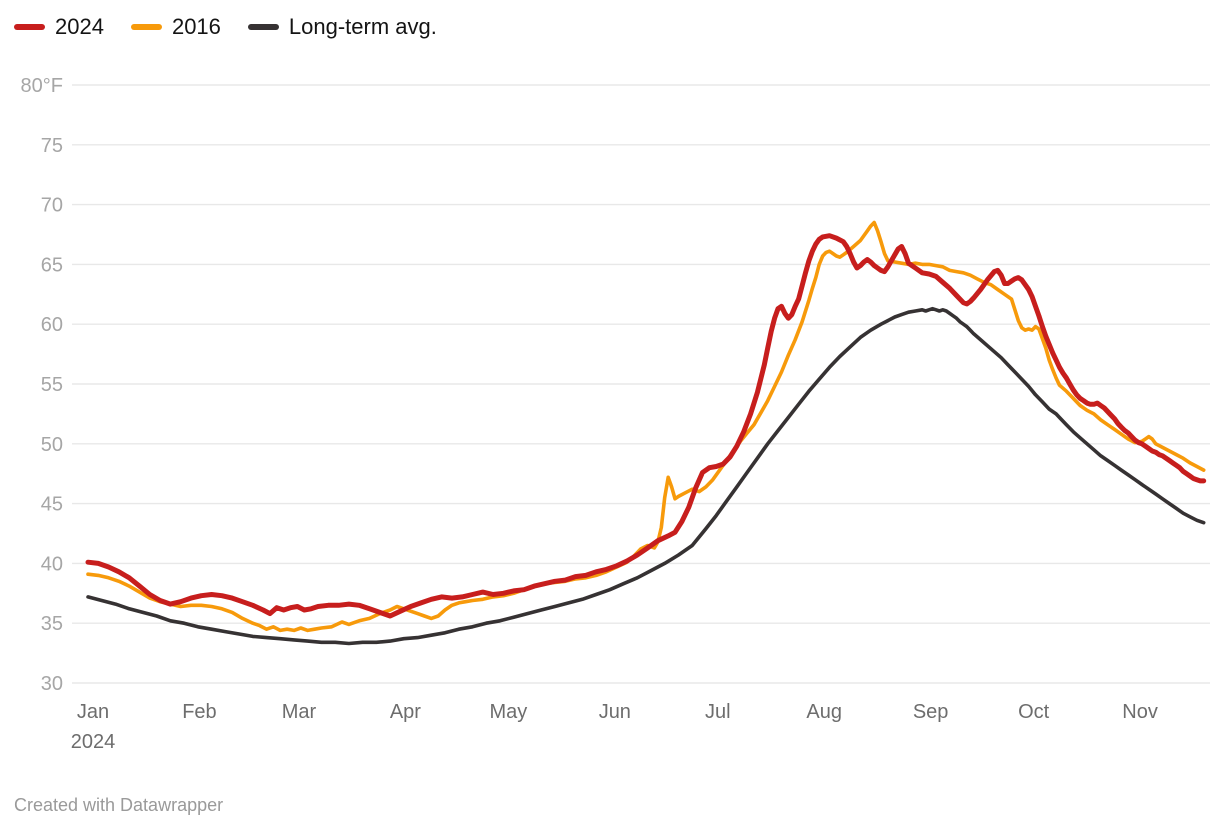 This screenshot has height=830, width=1220. What do you see at coordinates (1034, 712) in the screenshot?
I see `x-axis-label: Oct` at bounding box center [1034, 712].